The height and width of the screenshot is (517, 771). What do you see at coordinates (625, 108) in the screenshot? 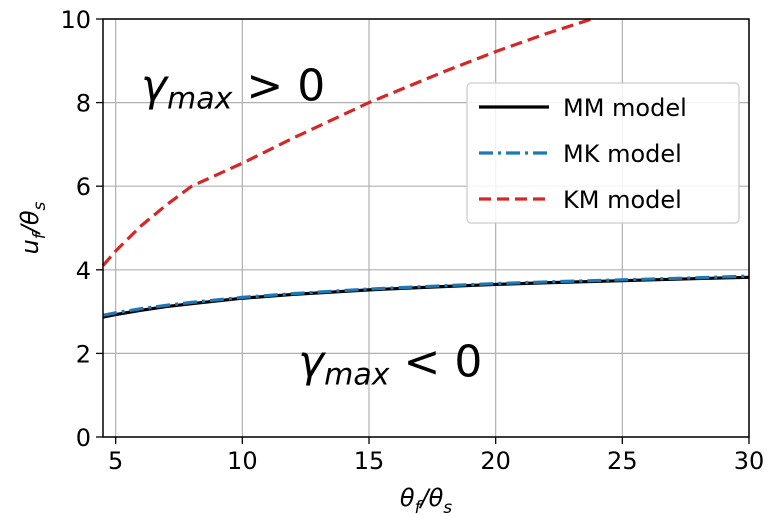
I see `legend-label-mm-model: MM model` at bounding box center [625, 108].